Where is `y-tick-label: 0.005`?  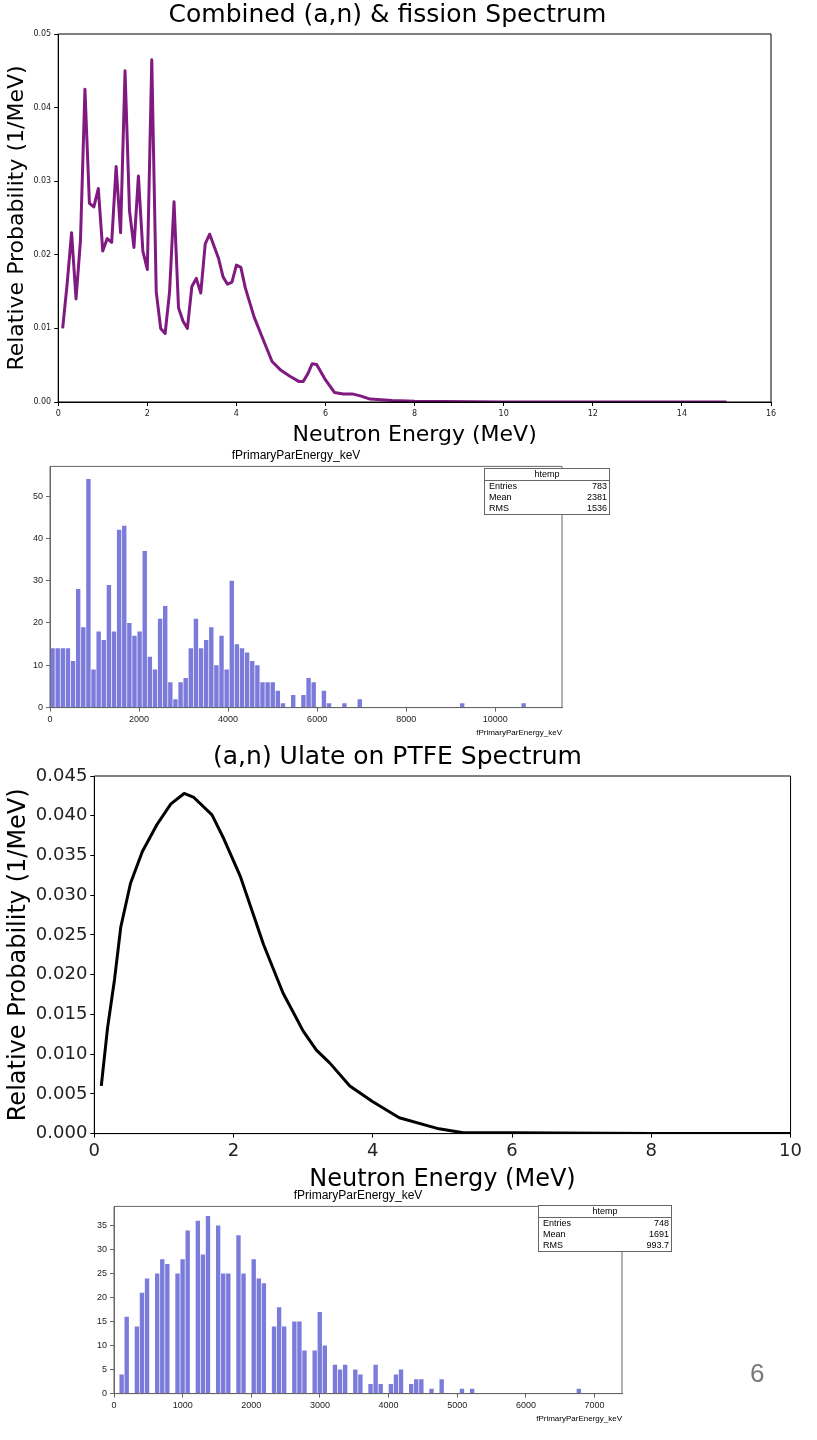 y-tick-label: 0.005 is located at coordinates (61, 1092).